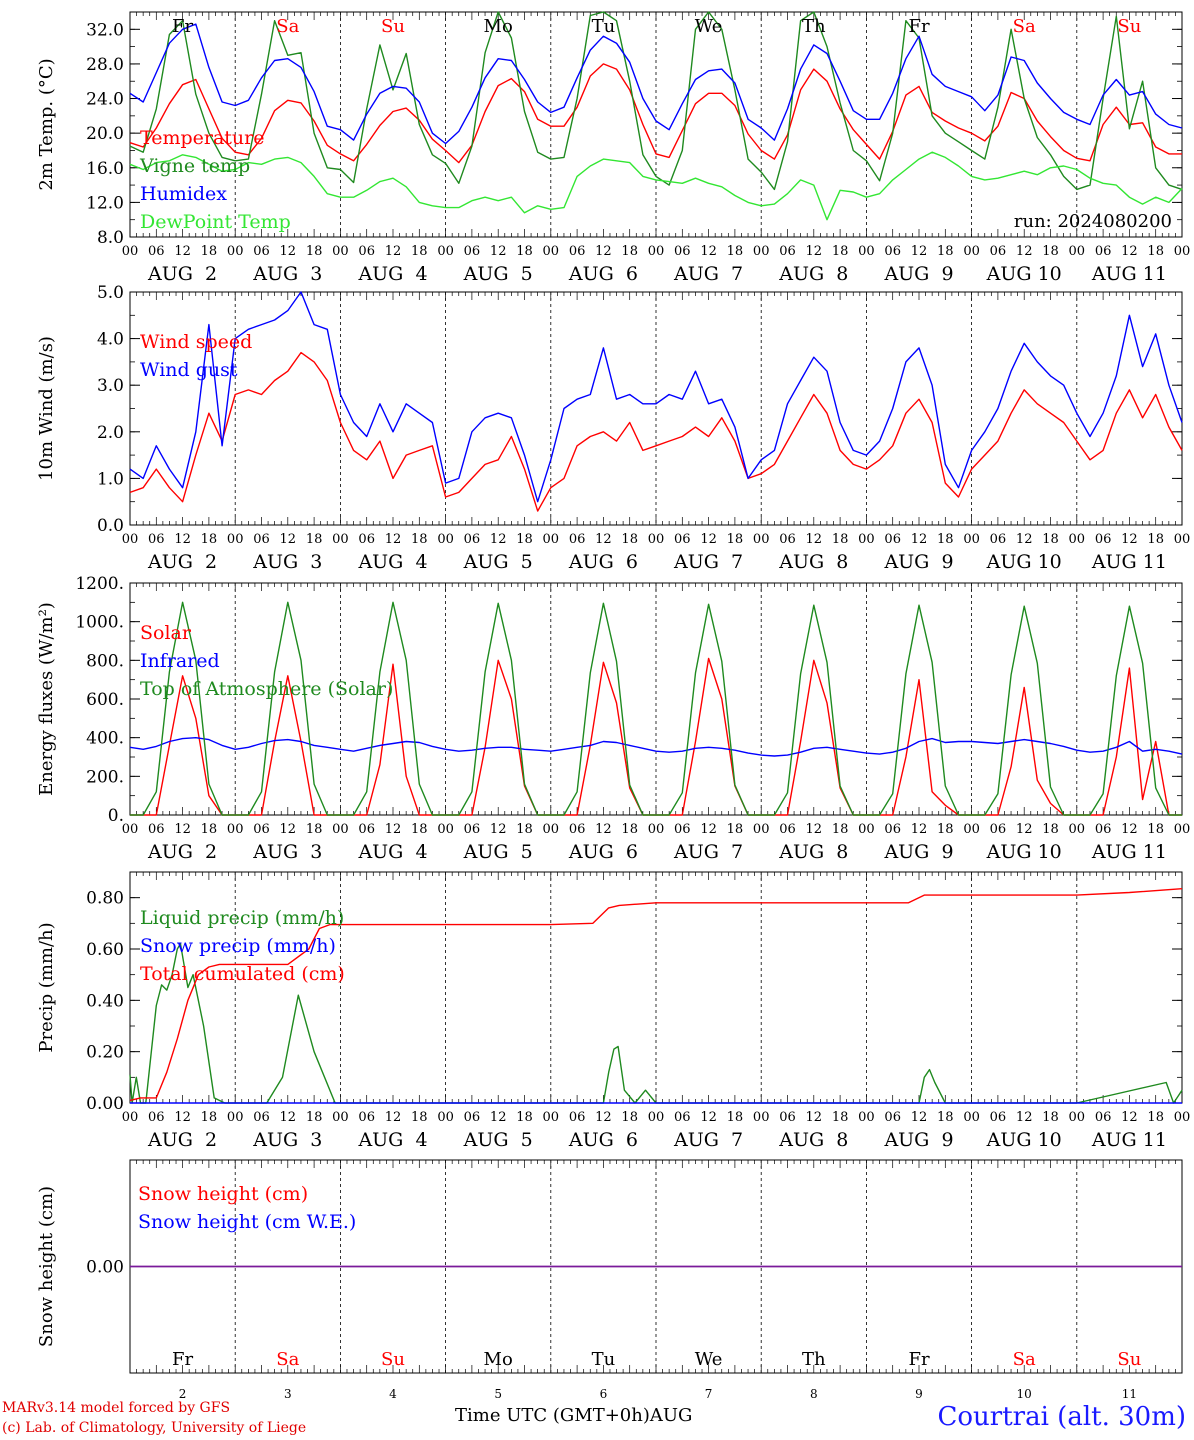  What do you see at coordinates (708, 562) in the screenshot?
I see `x-date-label: AUG 7` at bounding box center [708, 562].